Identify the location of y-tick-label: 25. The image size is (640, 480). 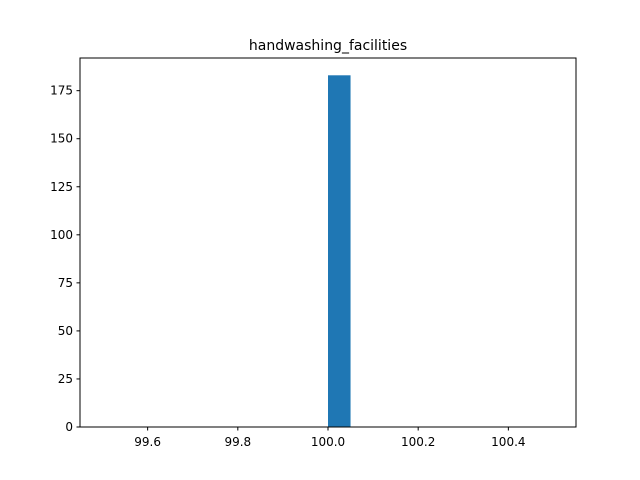
(65, 379).